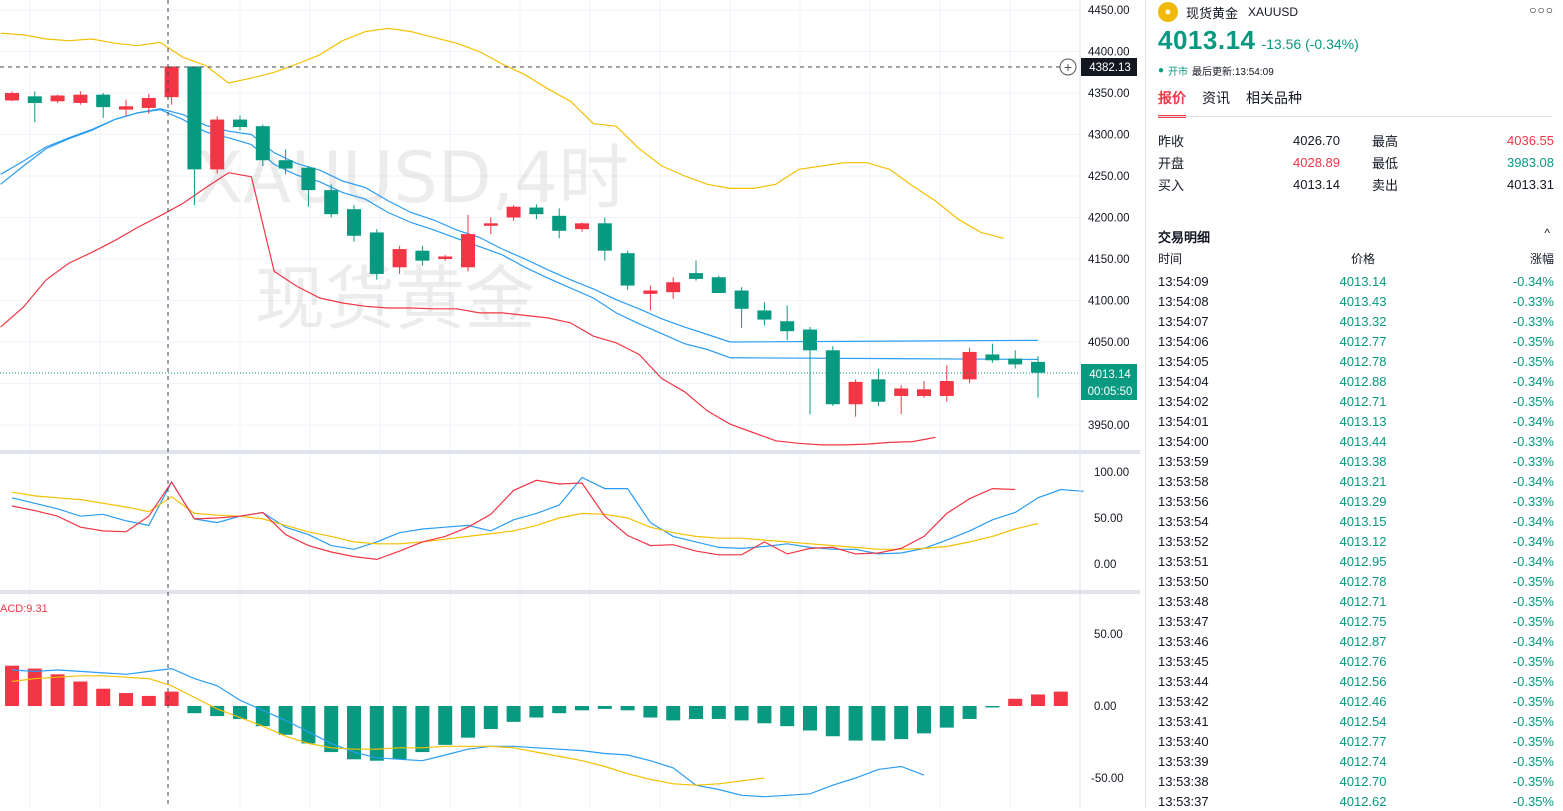 The width and height of the screenshot is (1563, 811). What do you see at coordinates (1107, 779) in the screenshot?
I see `macd-axis-label: -50.00` at bounding box center [1107, 779].